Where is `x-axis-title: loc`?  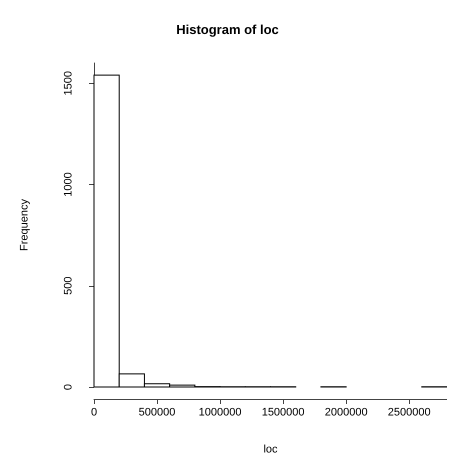 x-axis-title: loc is located at coordinates (270, 450).